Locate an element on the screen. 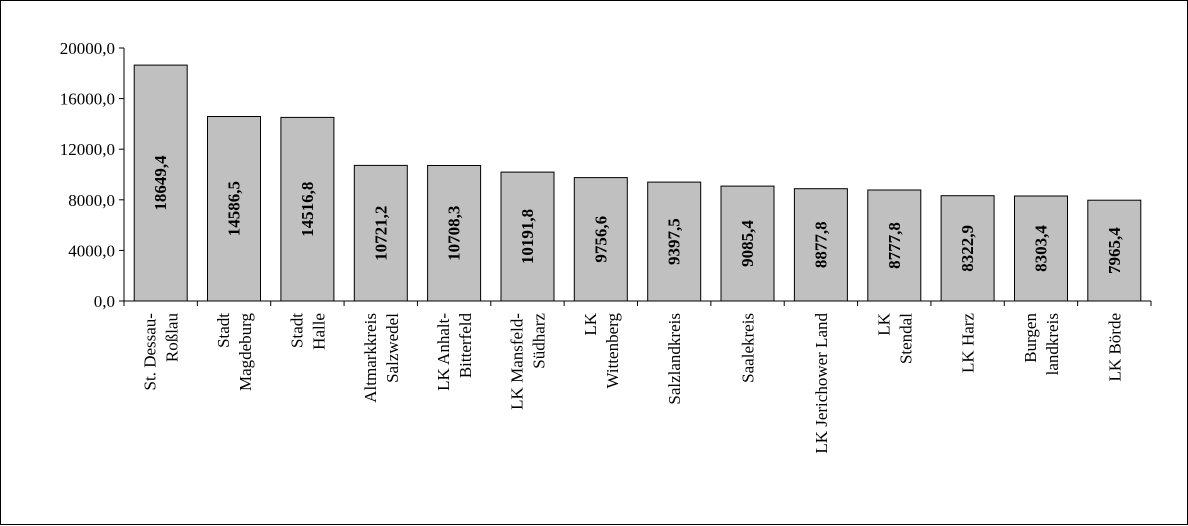 This screenshot has height=526, width=1188. y-tick-label: 8000,0 is located at coordinates (91, 200).